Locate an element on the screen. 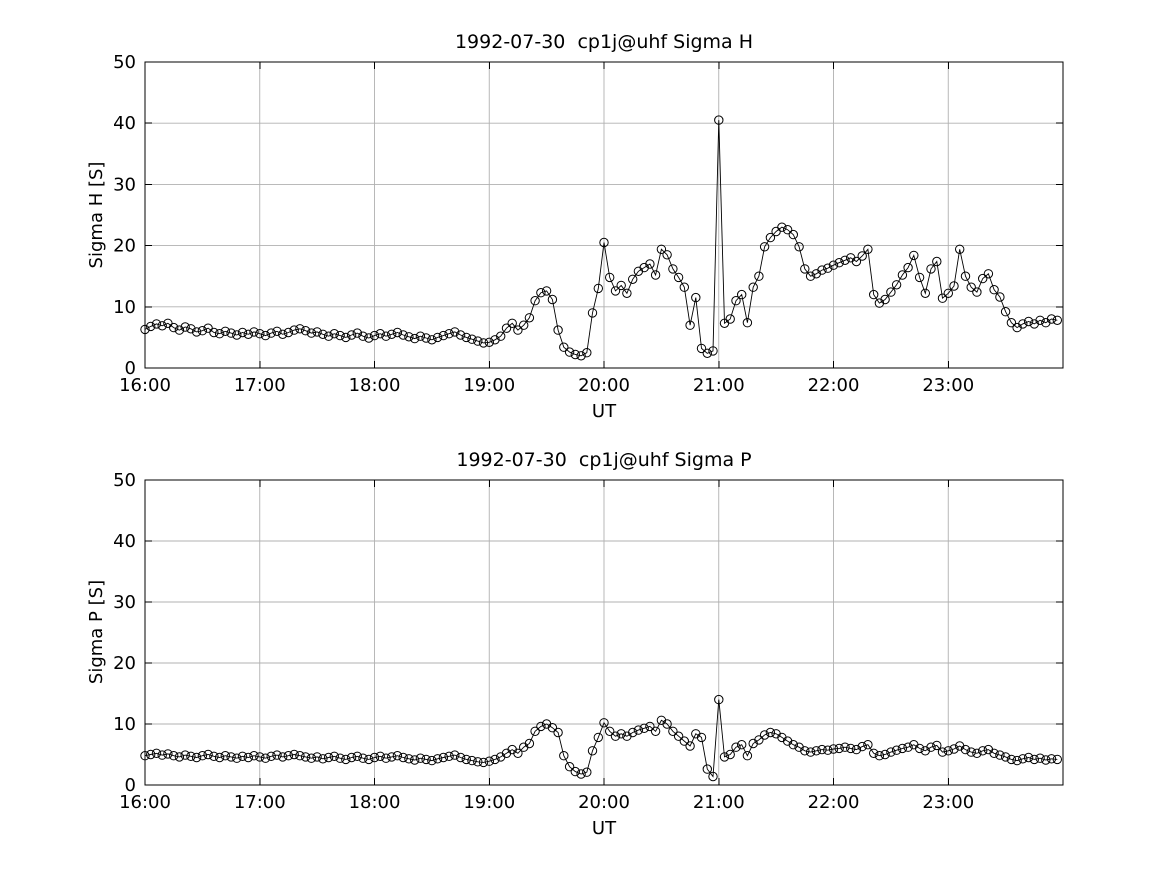 This screenshot has height=875, width=1167. x-tick-label: 23:00 is located at coordinates (948, 385).